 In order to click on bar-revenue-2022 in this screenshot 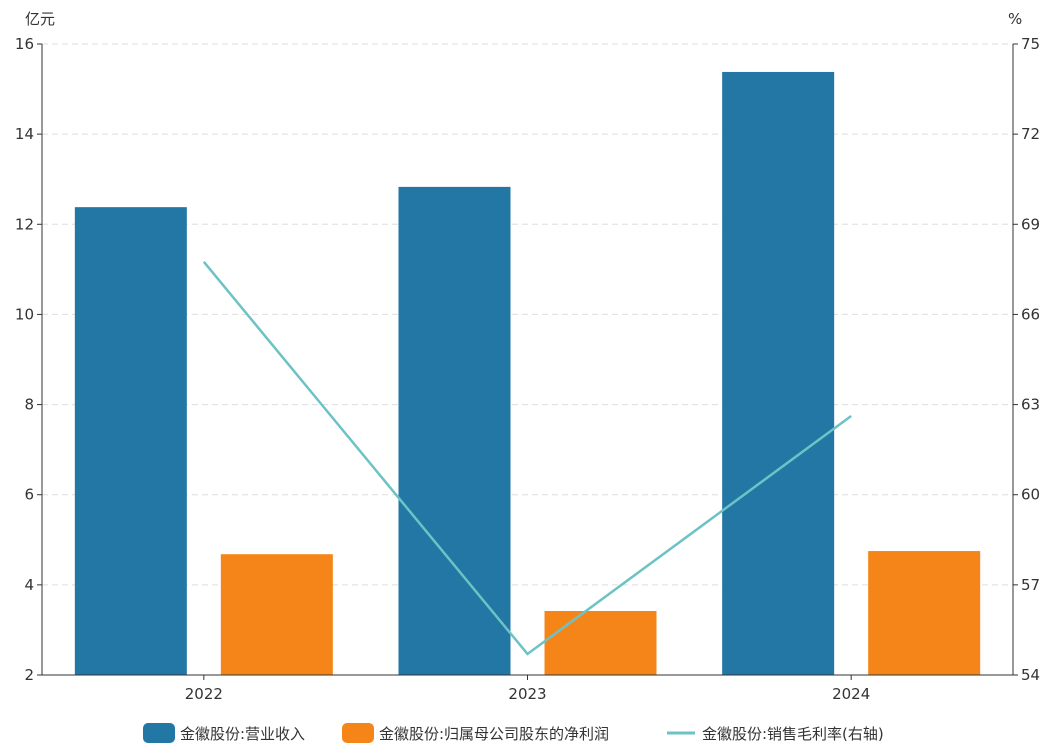, I will do `click(130, 441)`.